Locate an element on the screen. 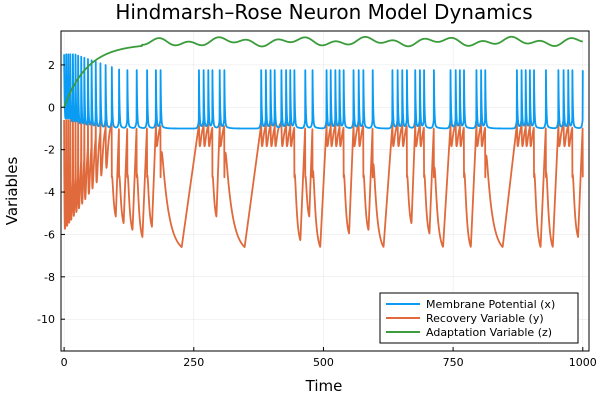  y-axis-label: Variables is located at coordinates (12, 191).